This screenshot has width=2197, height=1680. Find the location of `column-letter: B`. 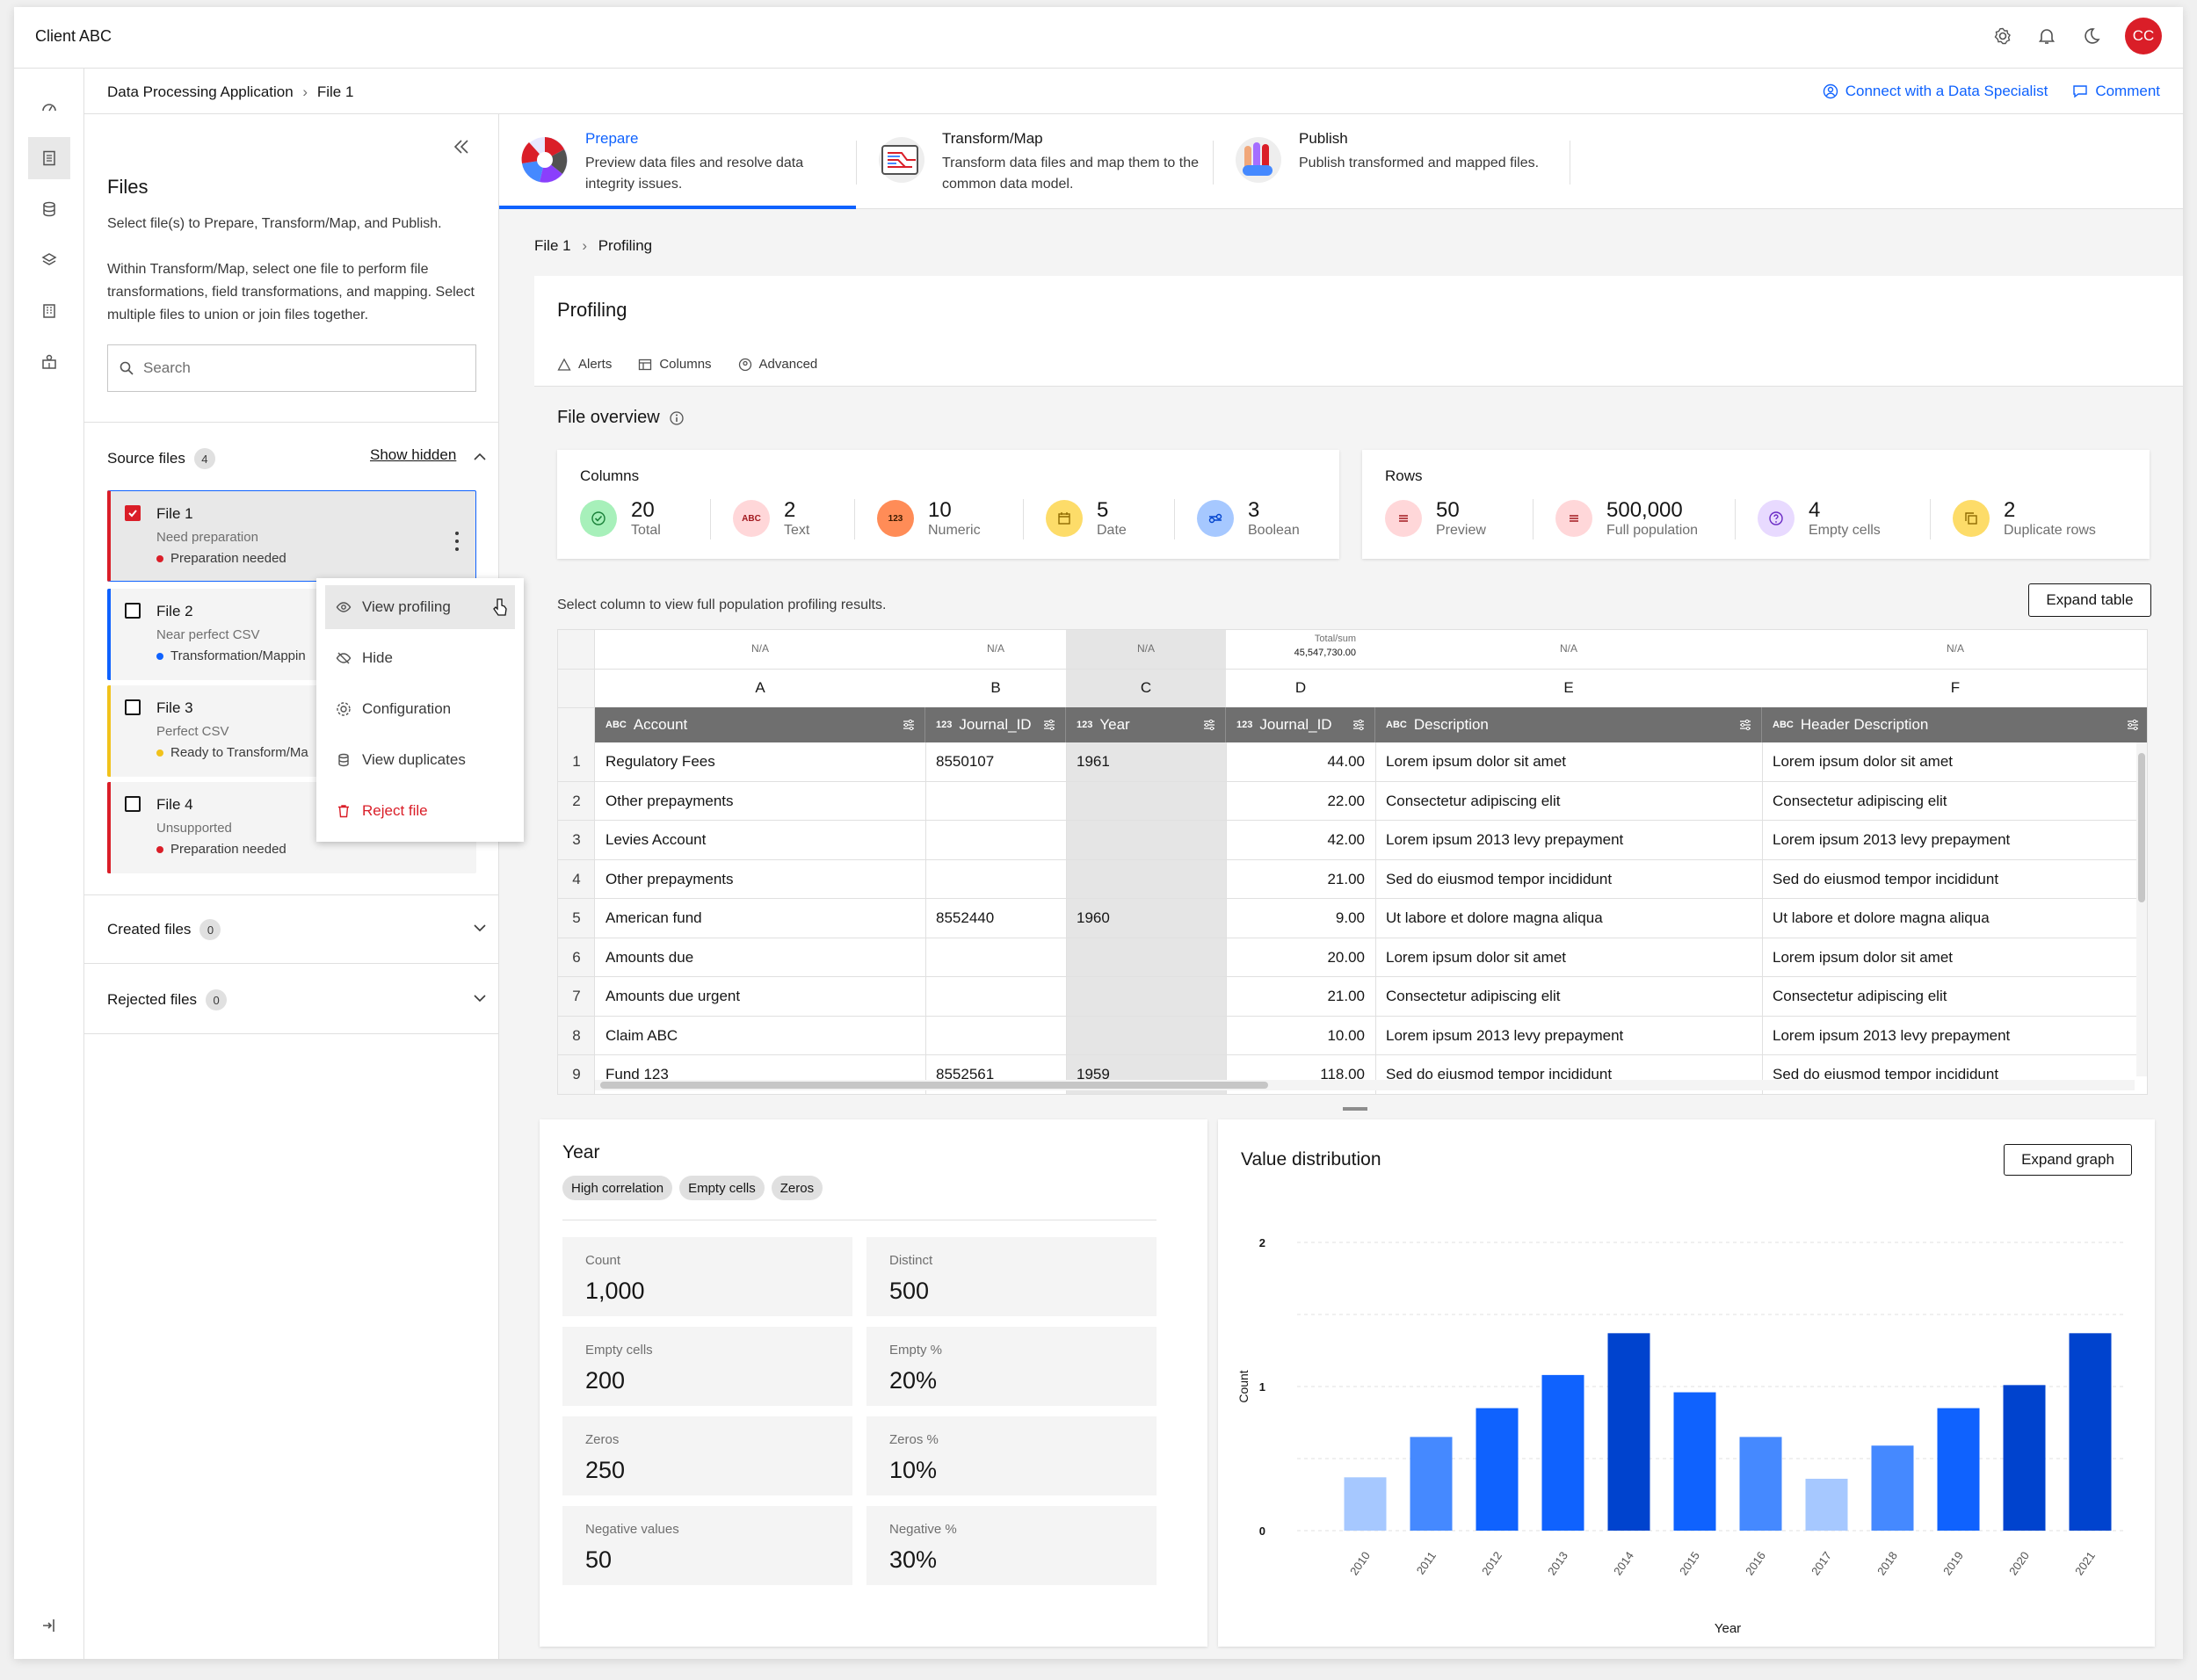

column-letter: B is located at coordinates (995, 687).